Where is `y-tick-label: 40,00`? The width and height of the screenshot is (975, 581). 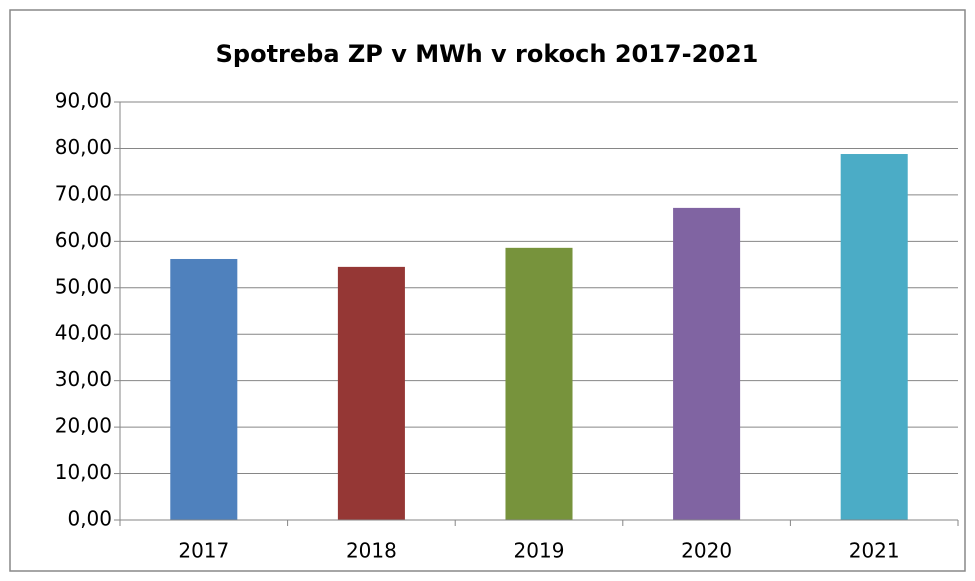 y-tick-label: 40,00 is located at coordinates (83, 333).